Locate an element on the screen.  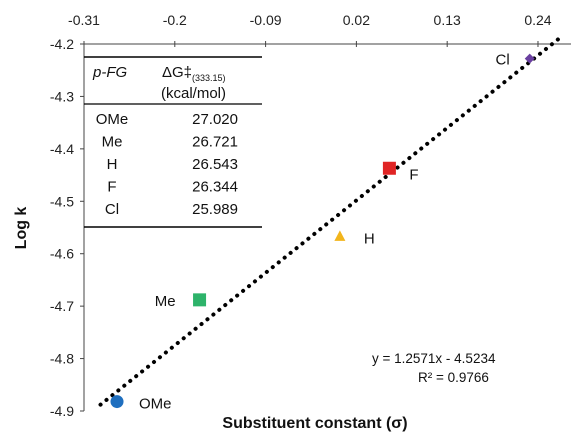
y-axis-ticks: -4.2 -4.3 -4.4 -4.5 -4.6 -4.7 -4.8 -4.9 is located at coordinates (67, 227).